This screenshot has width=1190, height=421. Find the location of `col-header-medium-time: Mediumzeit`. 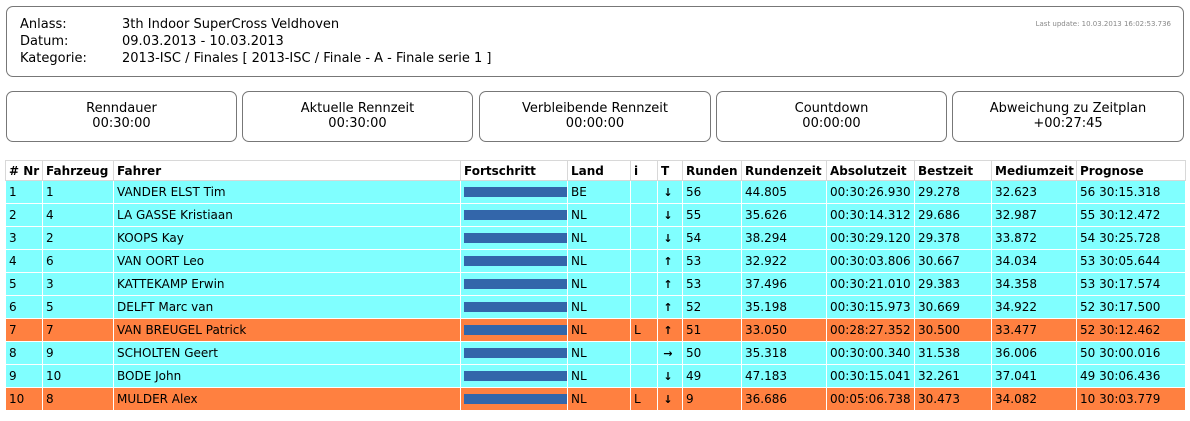

col-header-medium-time: Mediumzeit is located at coordinates (1034, 170).